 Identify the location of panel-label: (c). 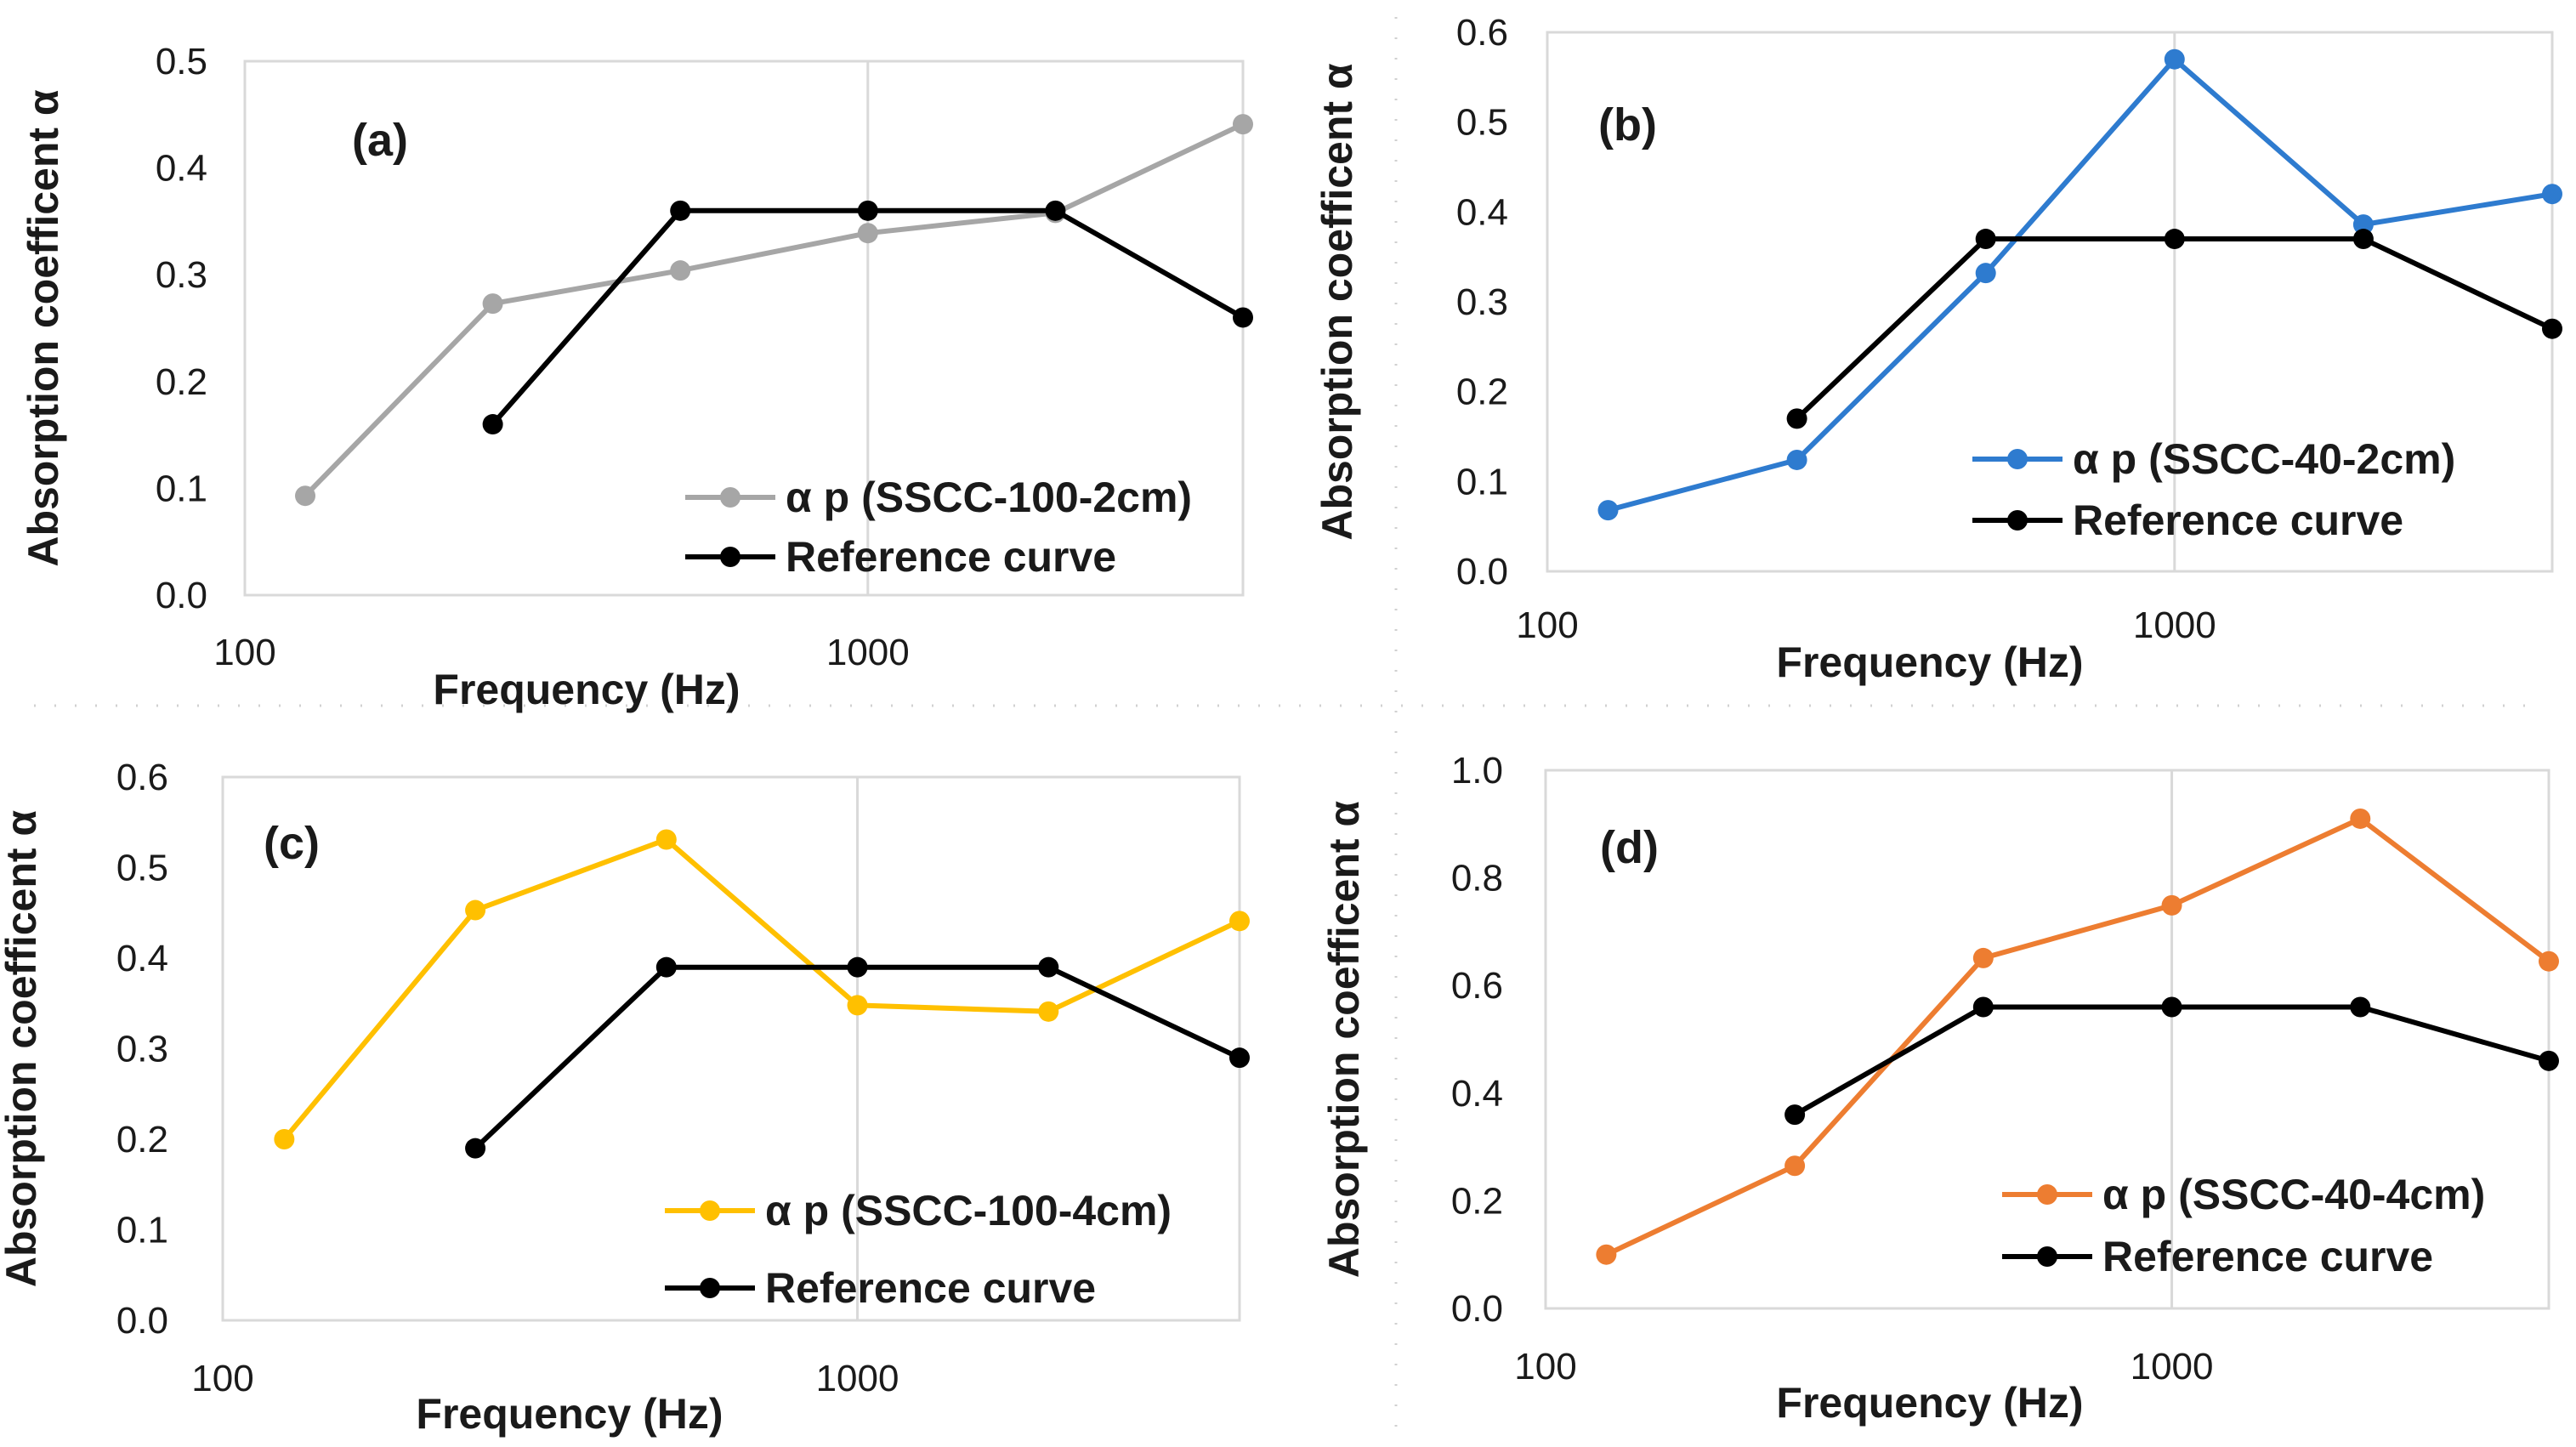
(292, 843).